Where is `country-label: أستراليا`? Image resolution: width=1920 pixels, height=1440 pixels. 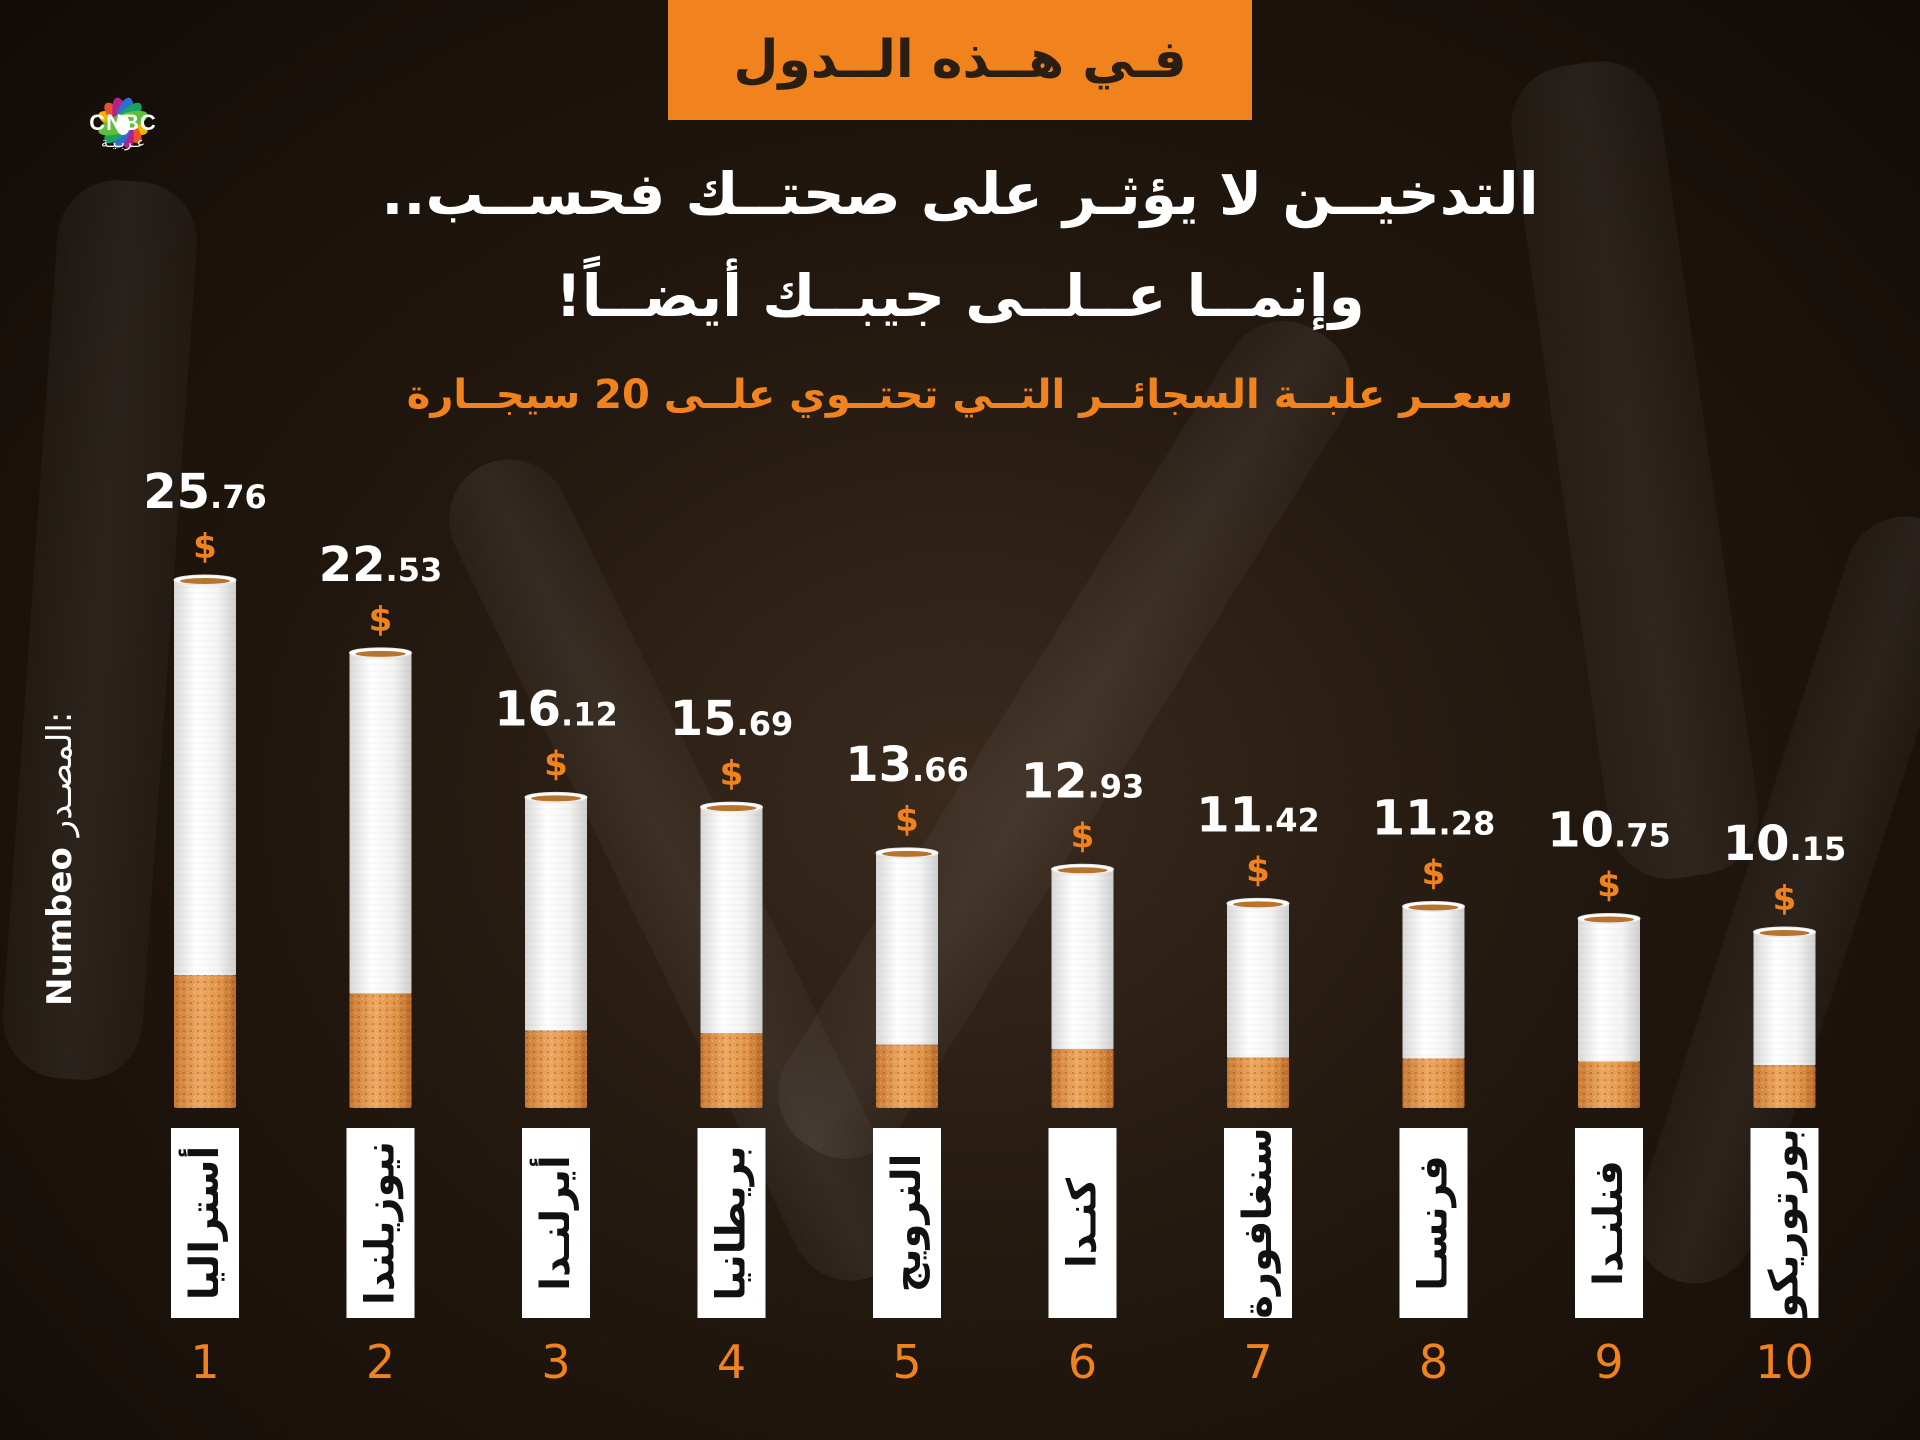
country-label: أستراليا is located at coordinates (203, 1223).